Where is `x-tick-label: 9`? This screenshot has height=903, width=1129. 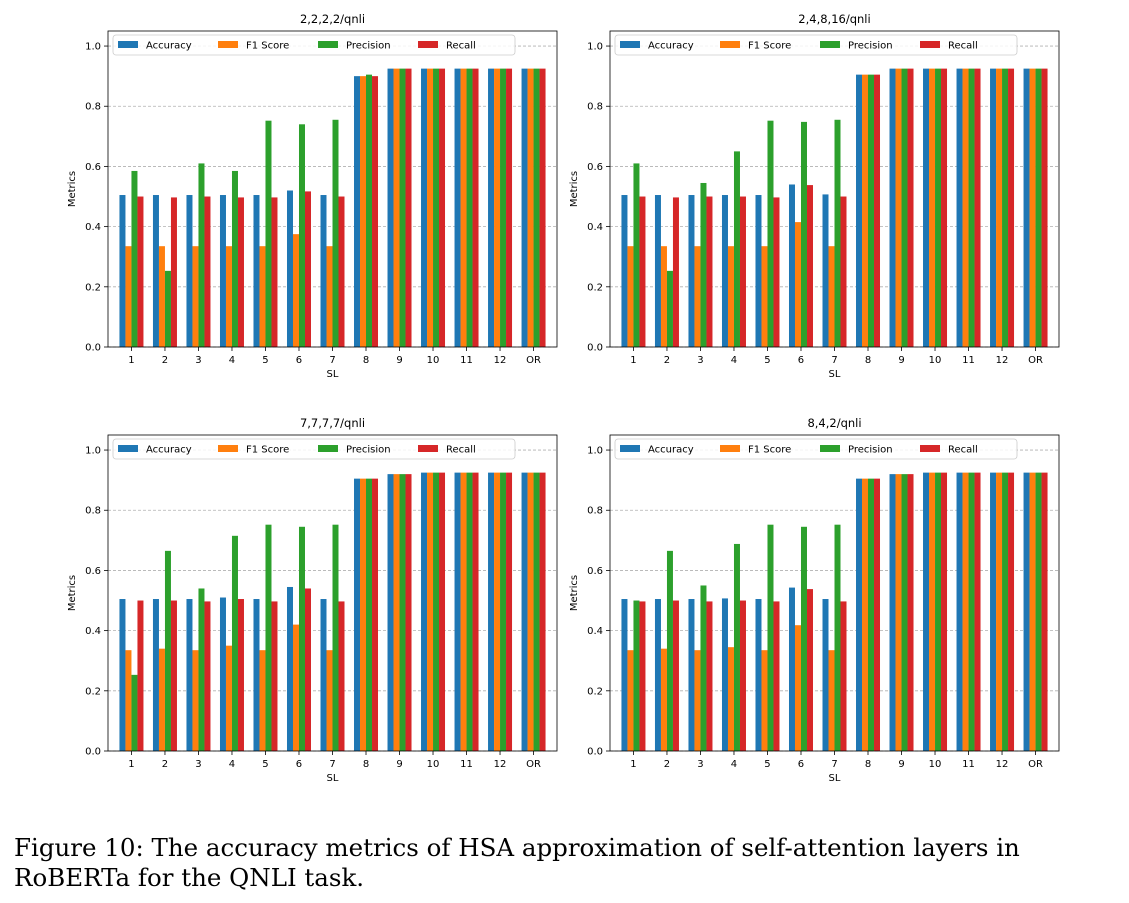
x-tick-label: 9 is located at coordinates (901, 360).